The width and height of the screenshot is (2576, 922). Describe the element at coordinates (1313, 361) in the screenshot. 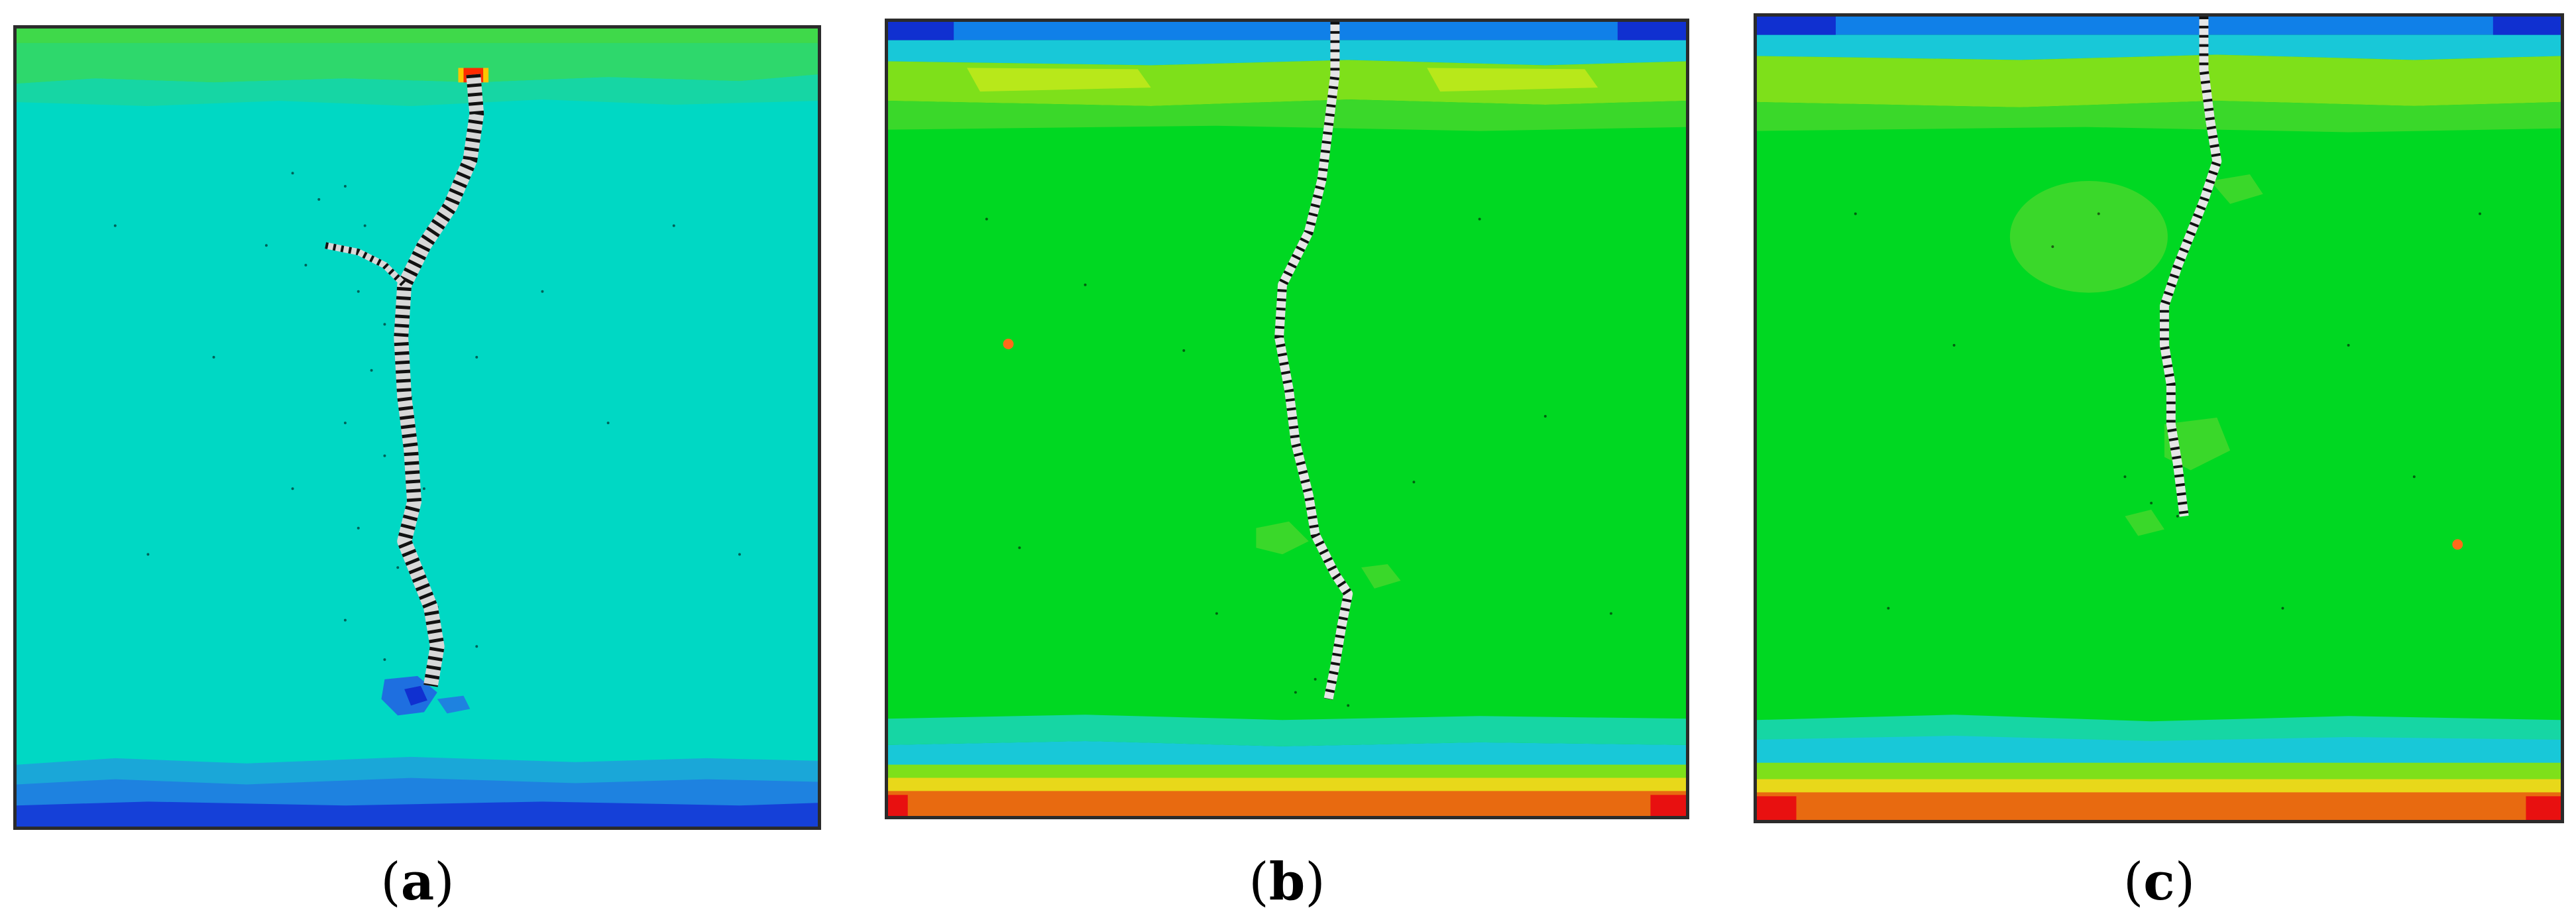

I see `panel-b-crack` at that location.